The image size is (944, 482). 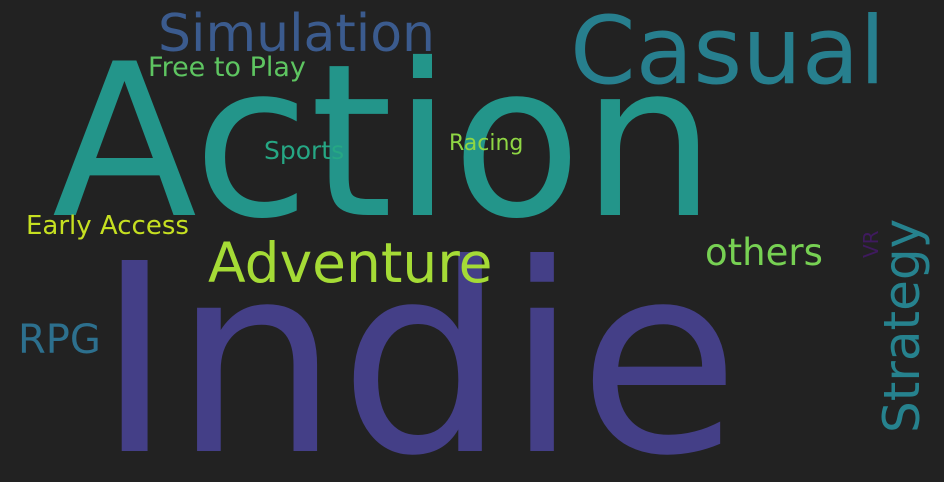 What do you see at coordinates (350, 263) in the screenshot?
I see `word-adventure: Adventure` at bounding box center [350, 263].